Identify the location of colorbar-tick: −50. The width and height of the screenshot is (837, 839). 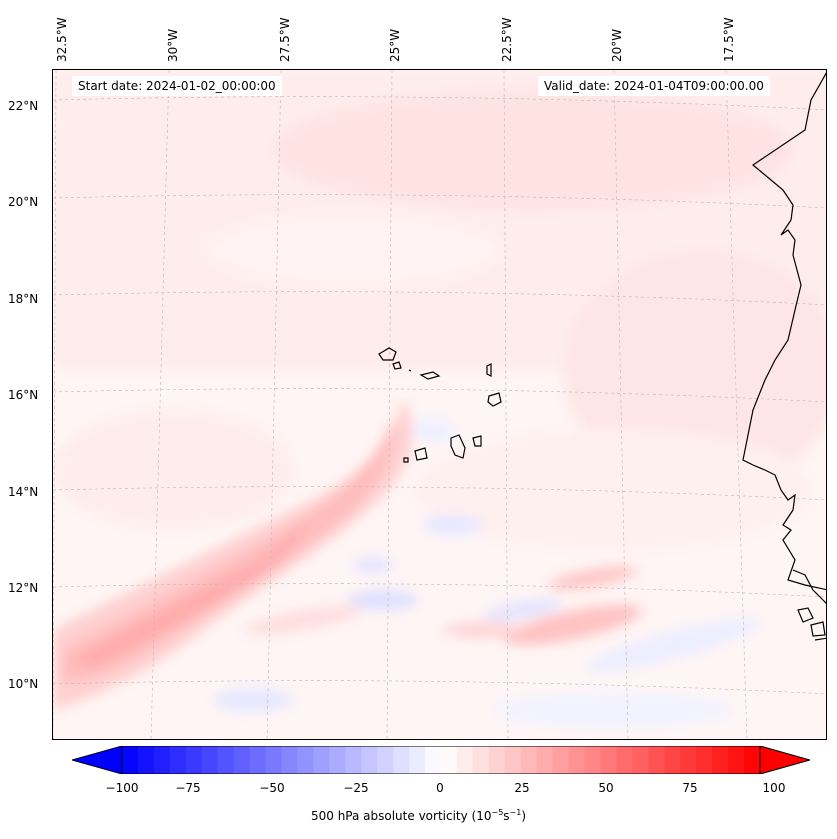
(272, 788).